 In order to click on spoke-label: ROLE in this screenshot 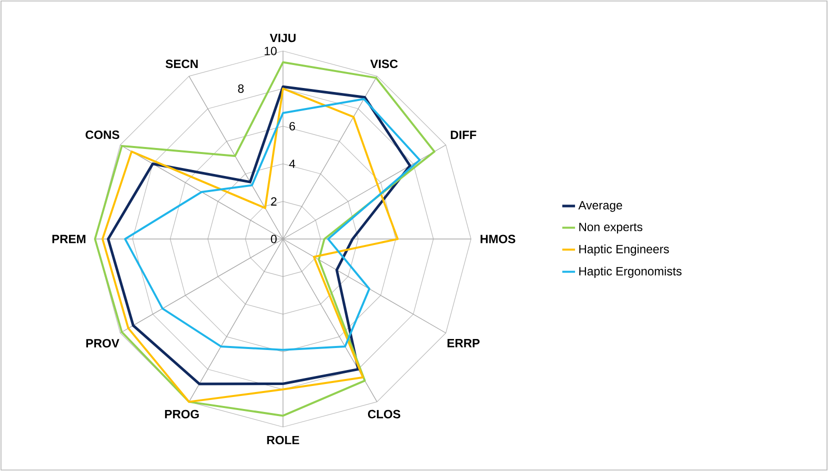, I will do `click(283, 440)`.